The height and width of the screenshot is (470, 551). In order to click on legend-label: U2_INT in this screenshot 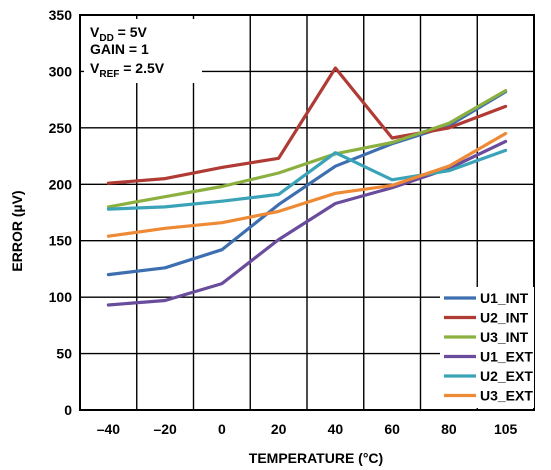, I will do `click(504, 318)`.